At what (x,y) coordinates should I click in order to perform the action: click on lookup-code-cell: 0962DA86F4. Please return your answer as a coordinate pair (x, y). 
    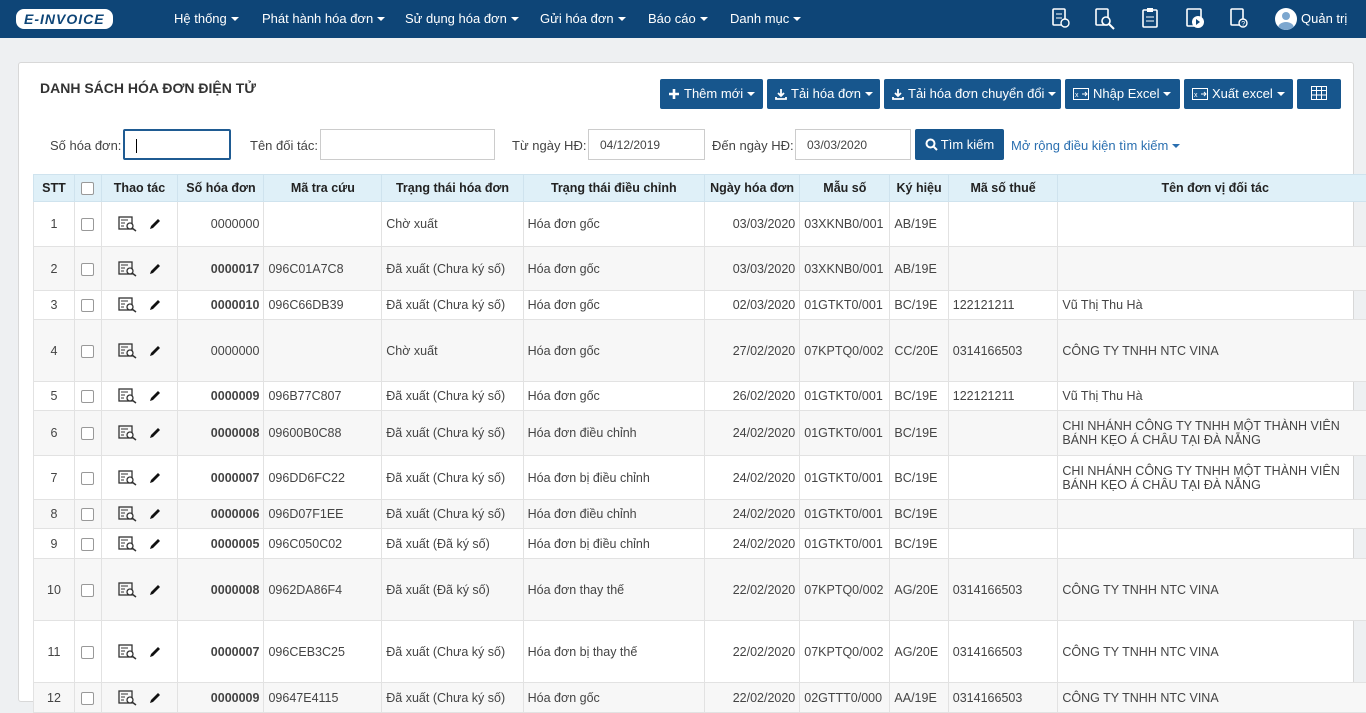
    Looking at the image, I should click on (323, 590).